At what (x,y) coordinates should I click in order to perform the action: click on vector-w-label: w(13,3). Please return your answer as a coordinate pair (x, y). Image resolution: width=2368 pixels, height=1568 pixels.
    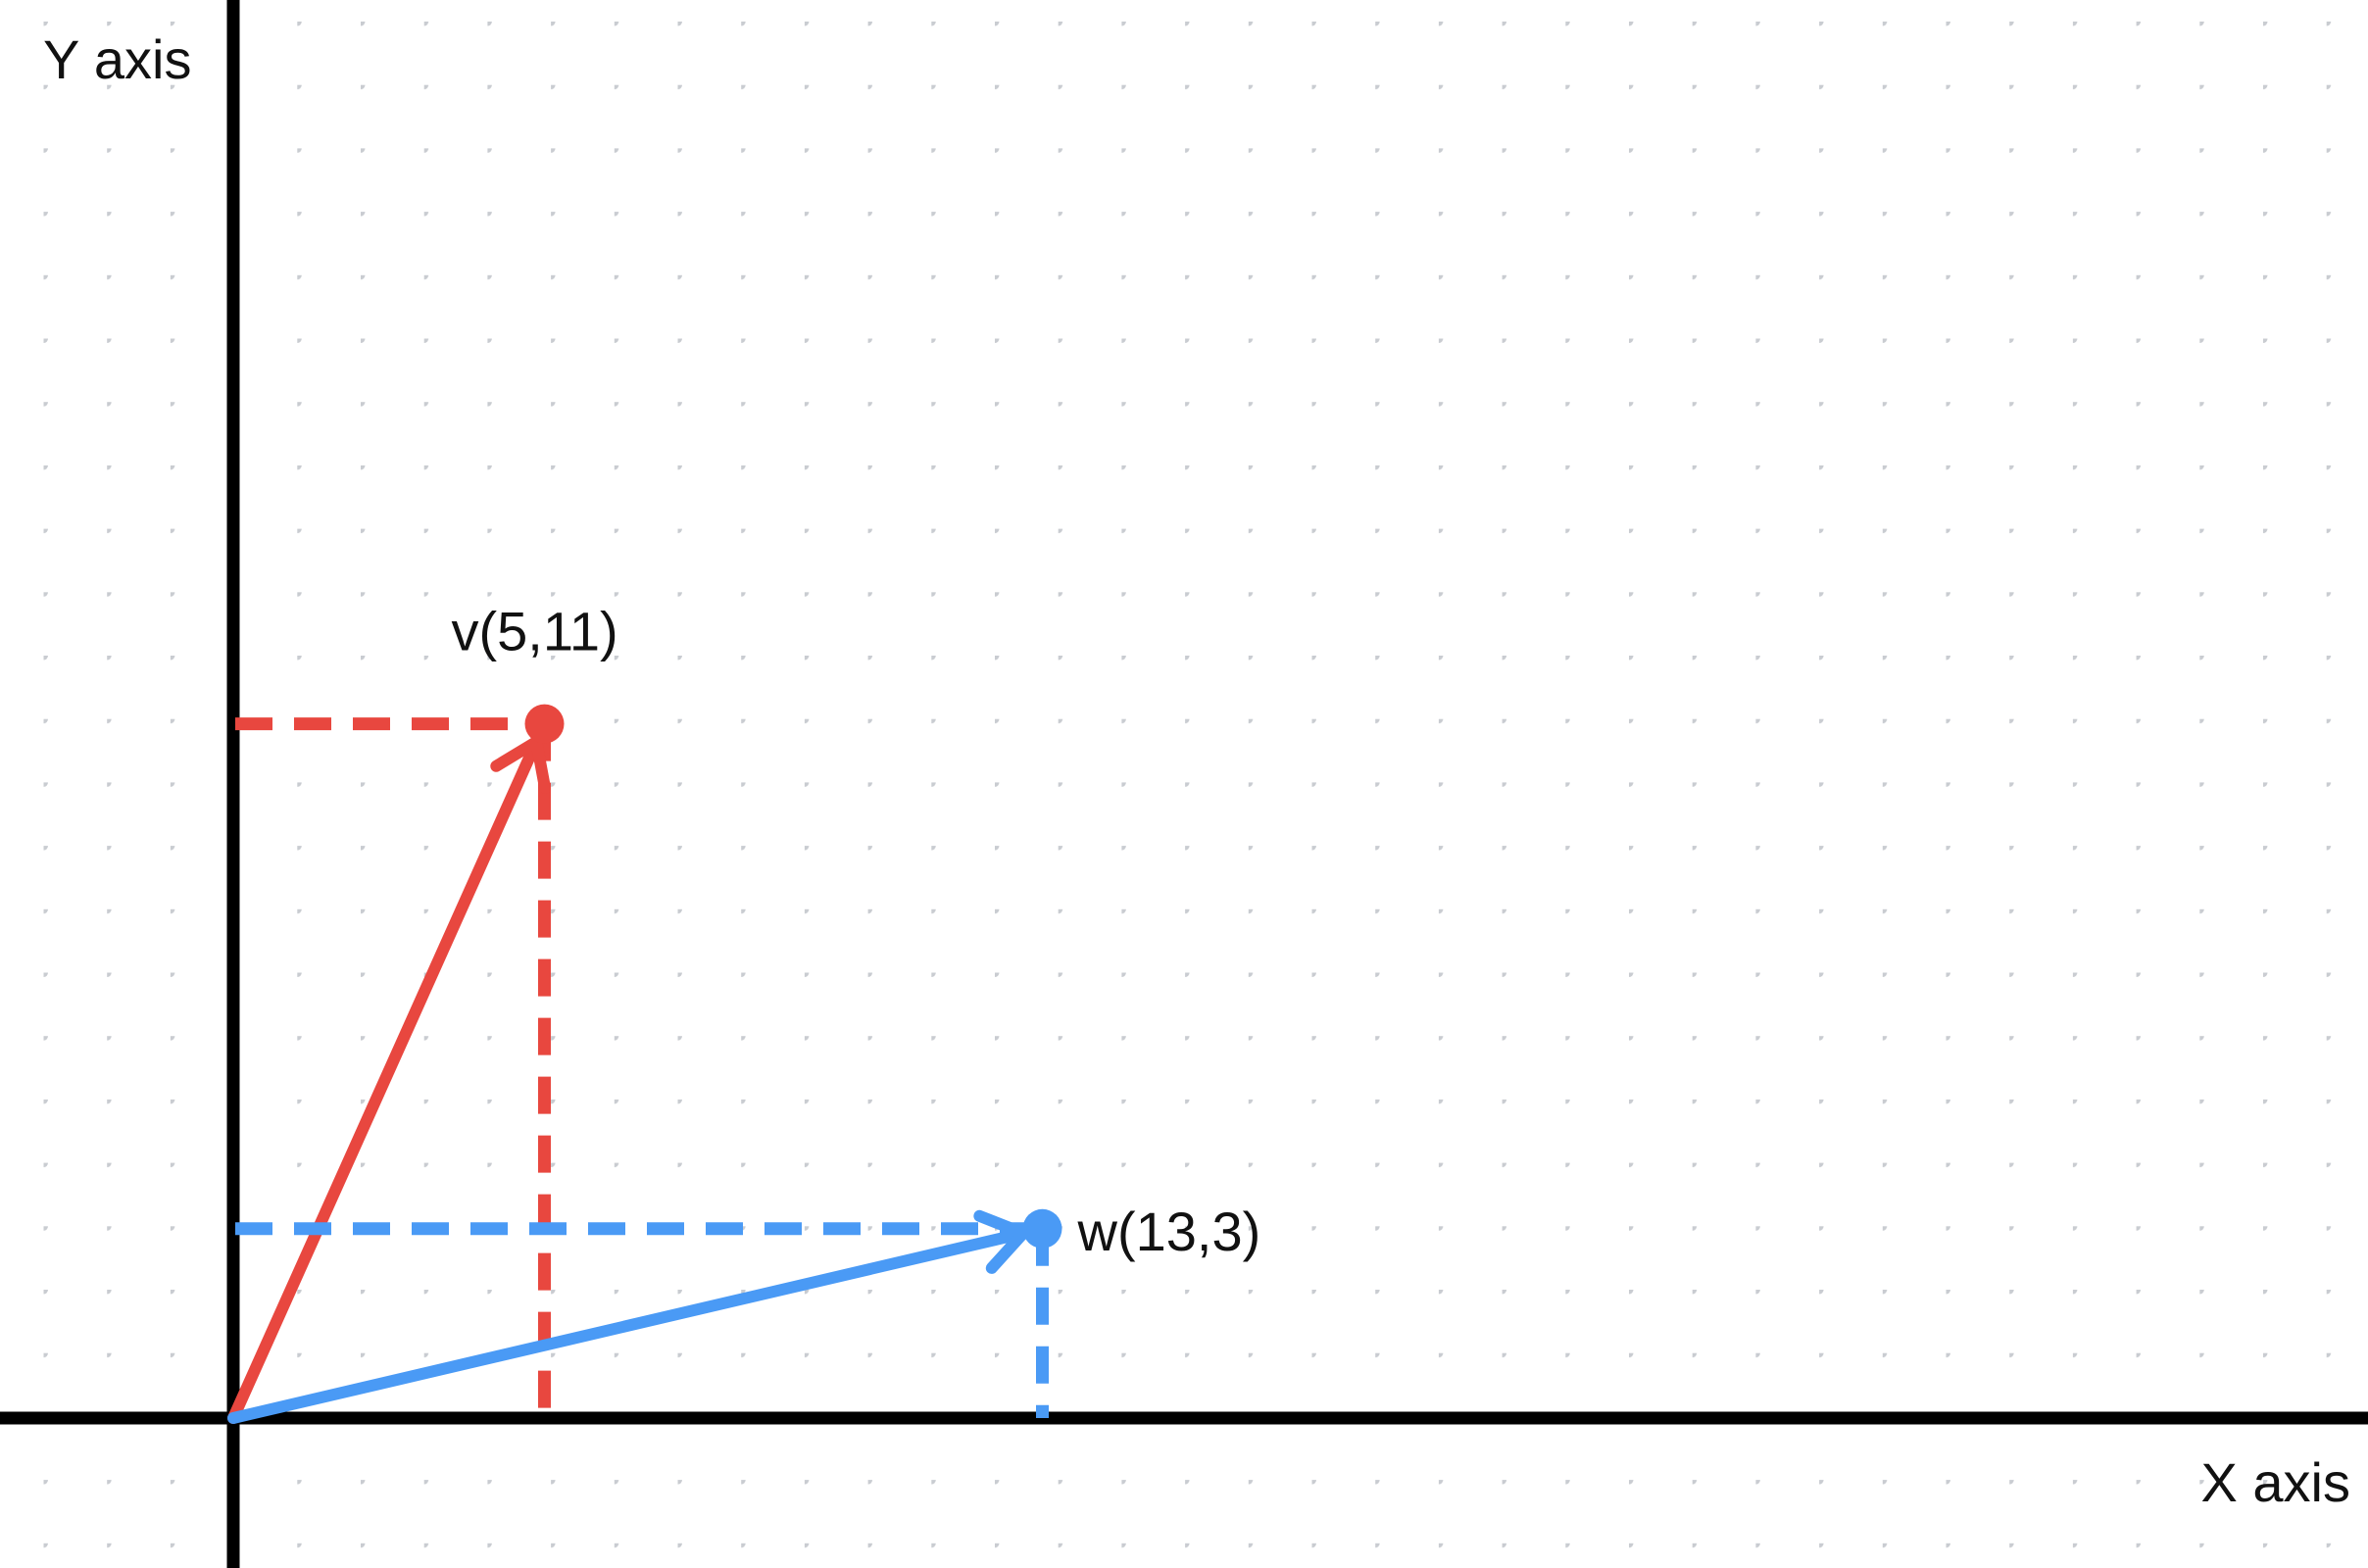
    Looking at the image, I should click on (1169, 1231).